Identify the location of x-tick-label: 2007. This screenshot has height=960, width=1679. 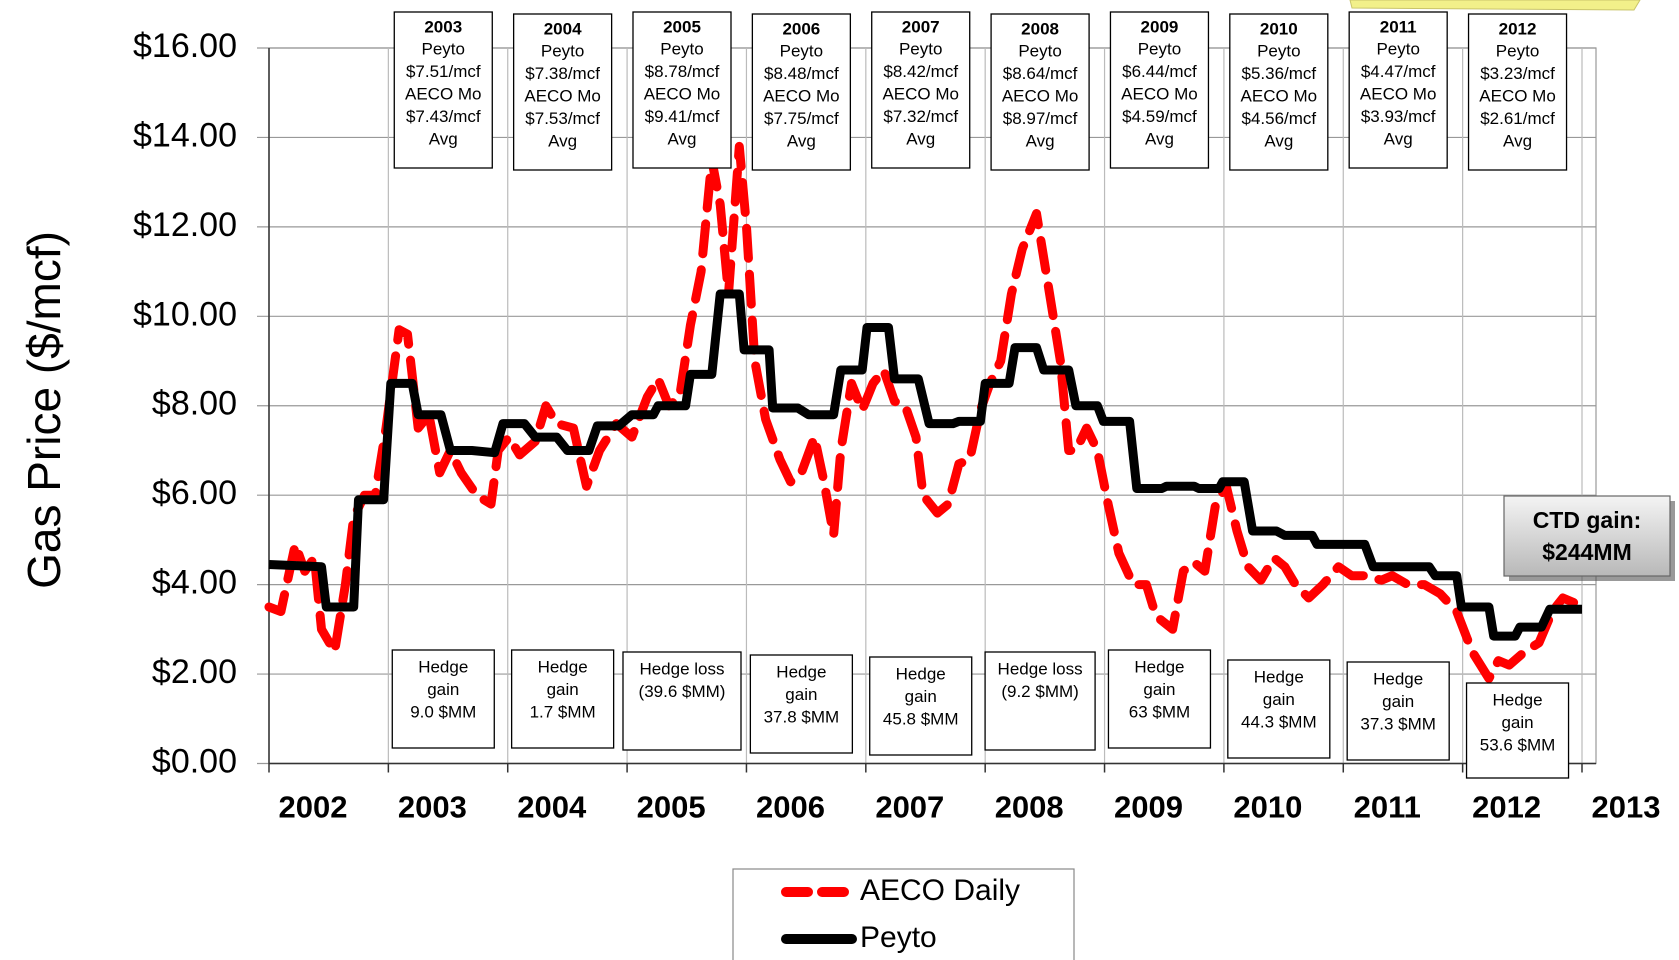
(909, 807).